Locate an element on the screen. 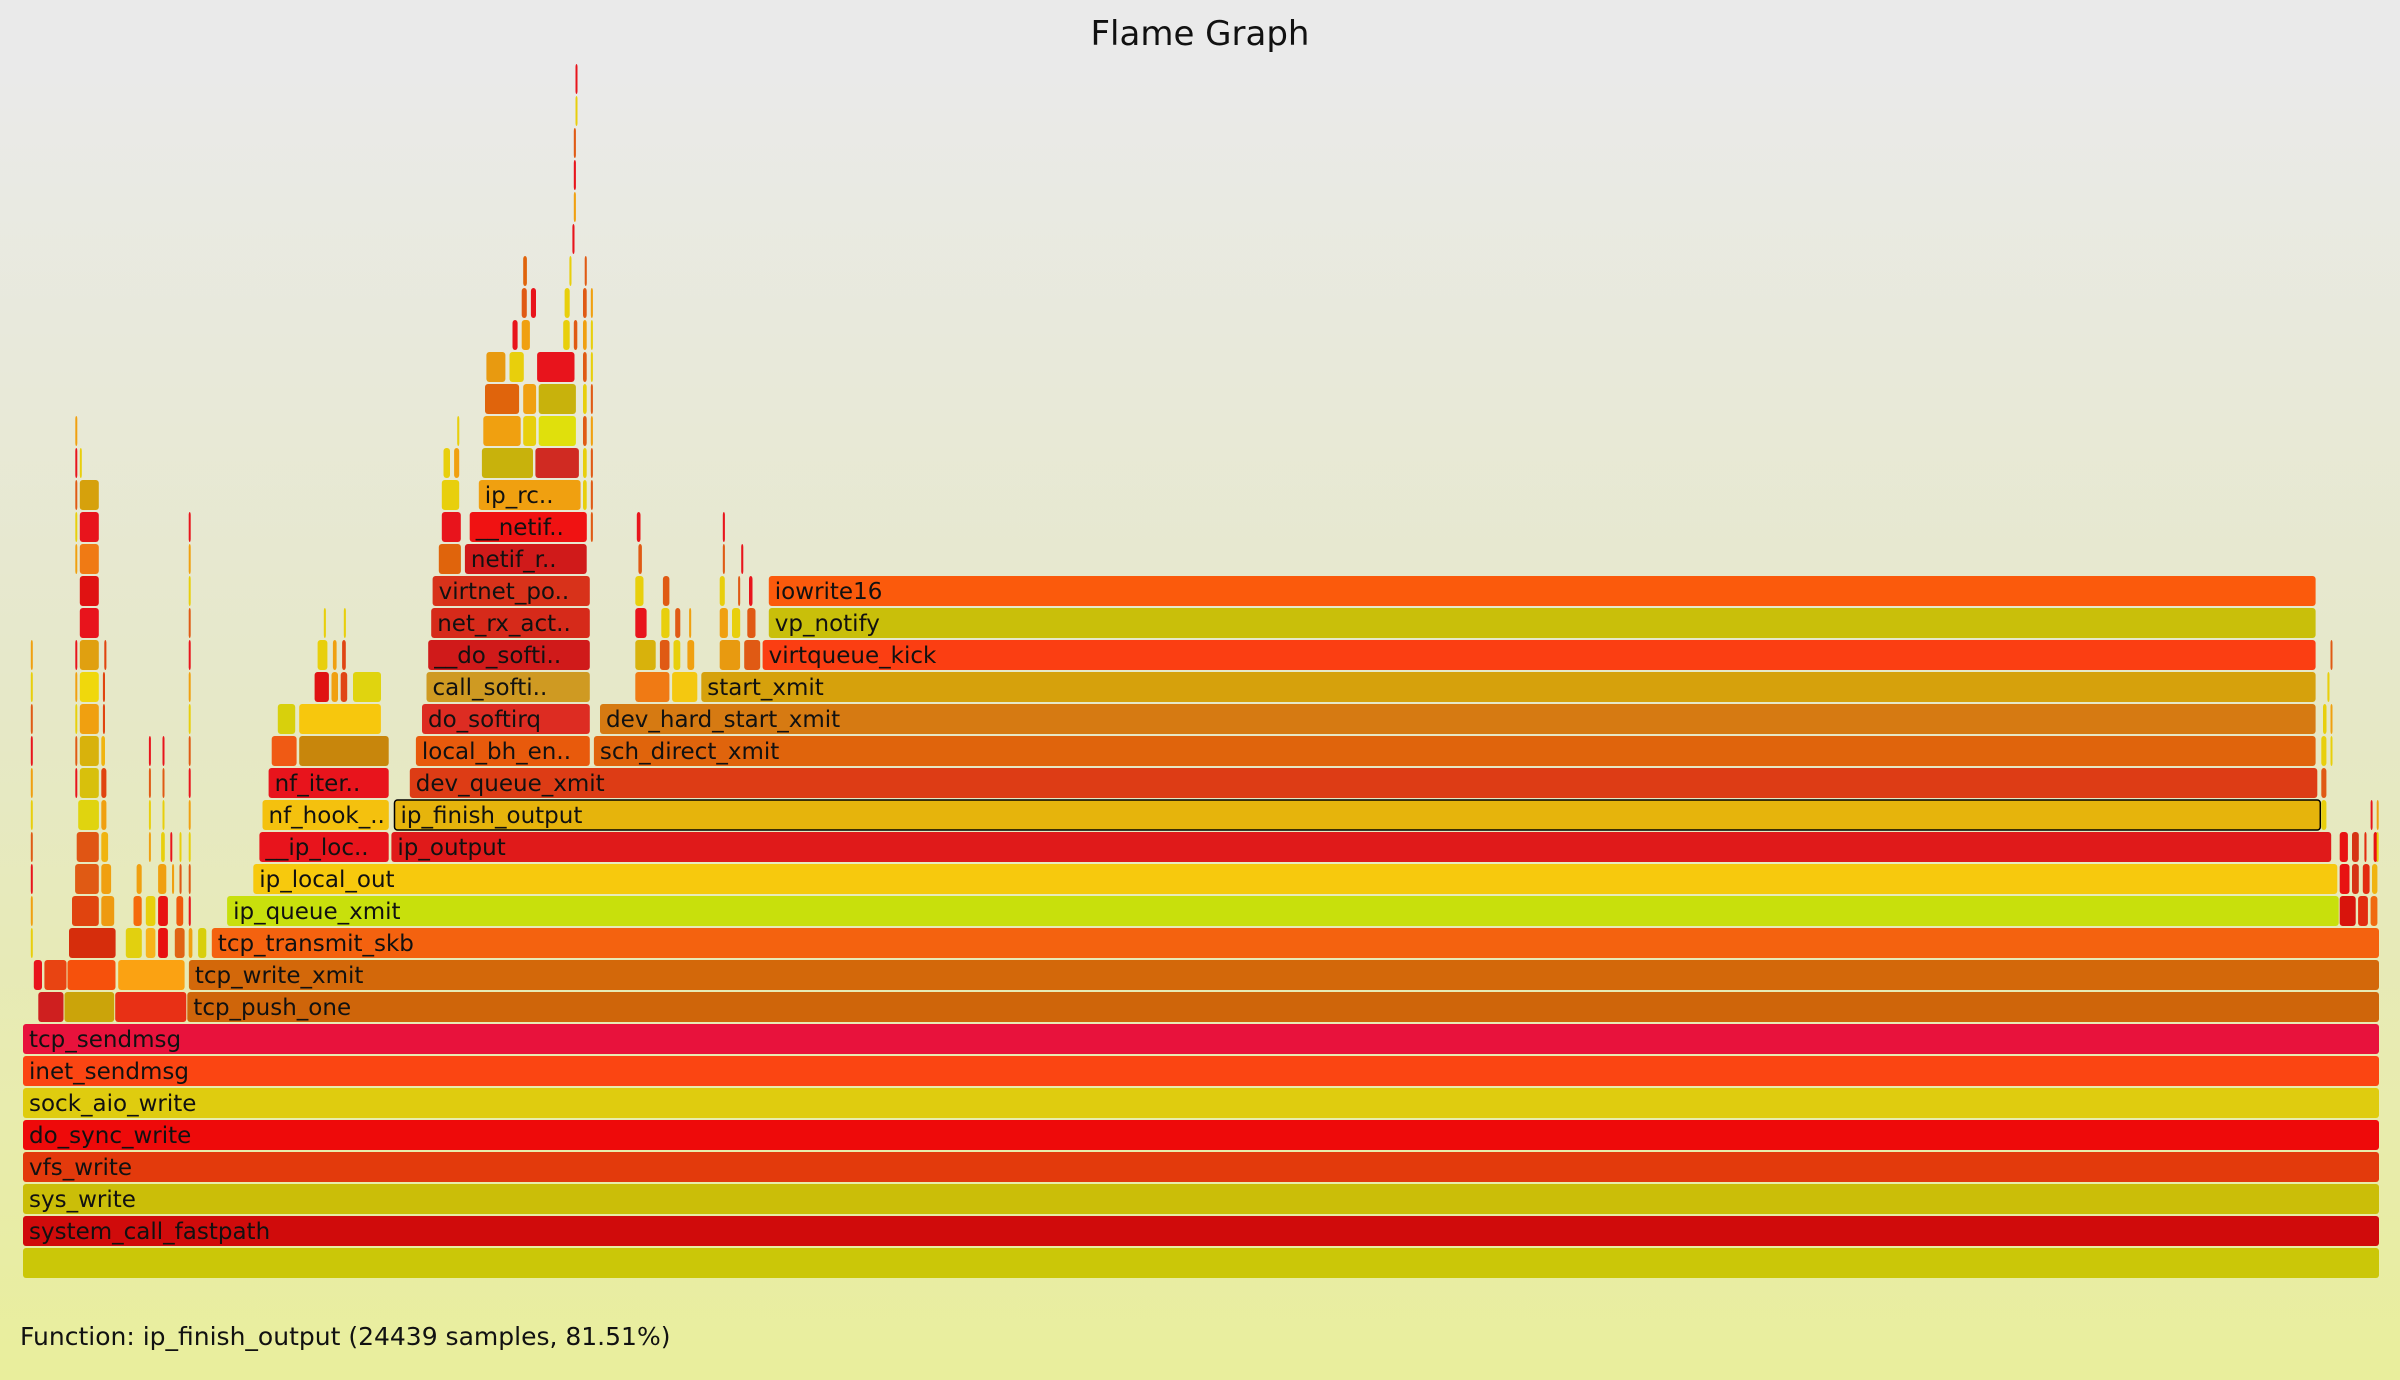 The image size is (2400, 1380). flame-frame: dev_queue_xmit is located at coordinates (1363, 783).